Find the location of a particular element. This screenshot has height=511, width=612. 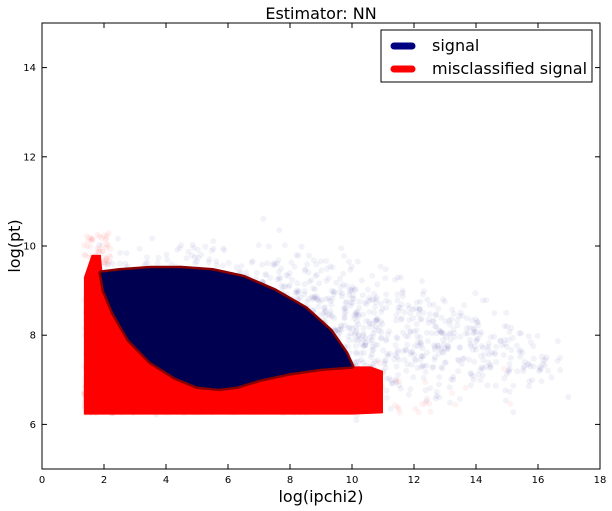

chart-title: Estimator: NN is located at coordinates (320, 13).